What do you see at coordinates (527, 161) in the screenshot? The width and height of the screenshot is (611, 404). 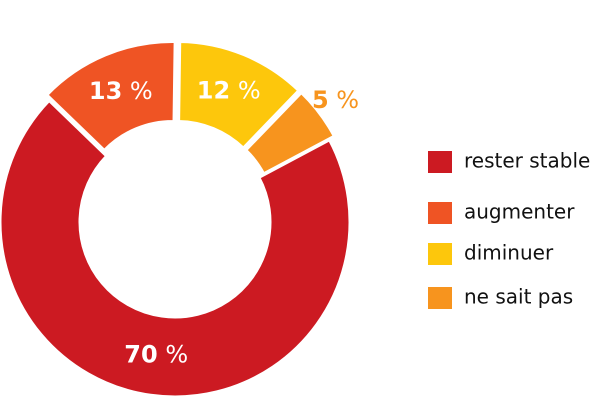 I see `legend-label: rester stable` at bounding box center [527, 161].